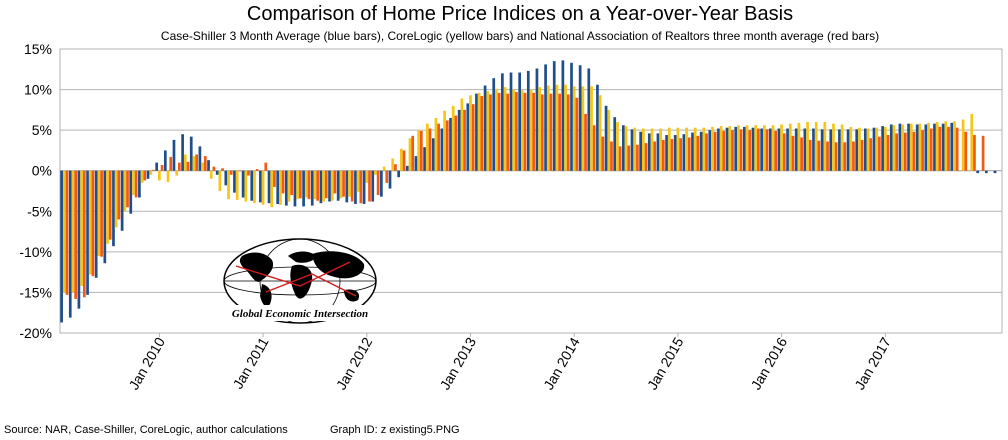 The image size is (1008, 440). Describe the element at coordinates (251, 362) in the screenshot. I see `x-tick-label: Jan 2011` at that location.